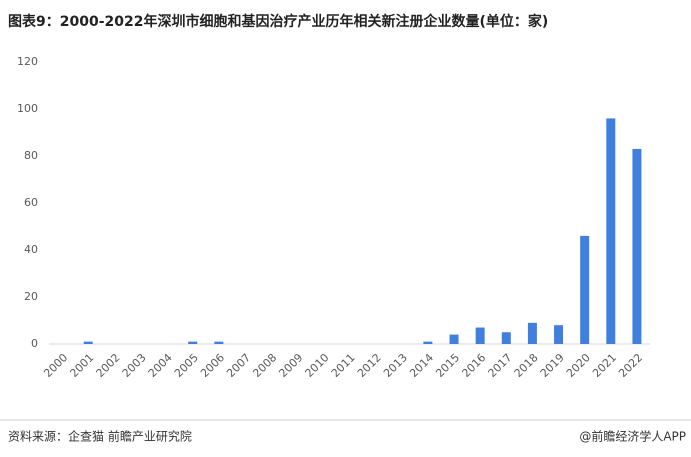 Image resolution: width=691 pixels, height=457 pixels. I want to click on y-tick-label: 120, so click(27, 61).